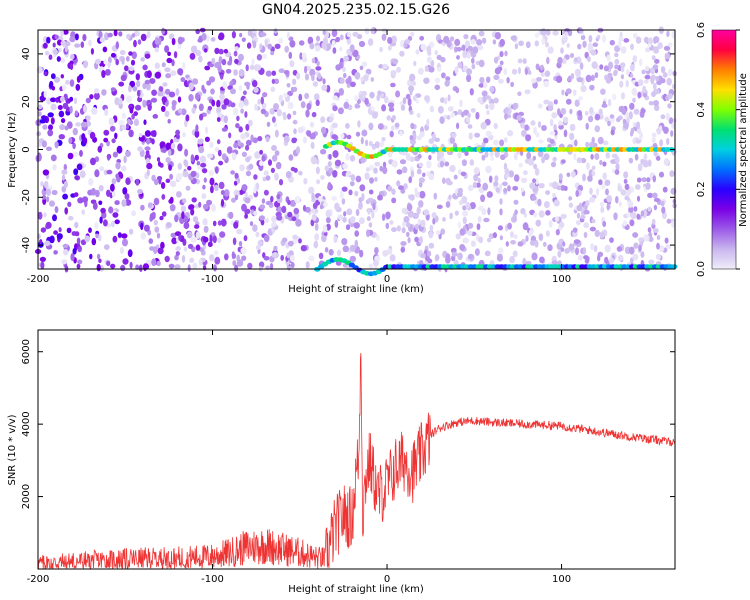 The width and height of the screenshot is (750, 600). I want to click on spectrogram-x-label: Height of straight line (km), so click(356, 289).